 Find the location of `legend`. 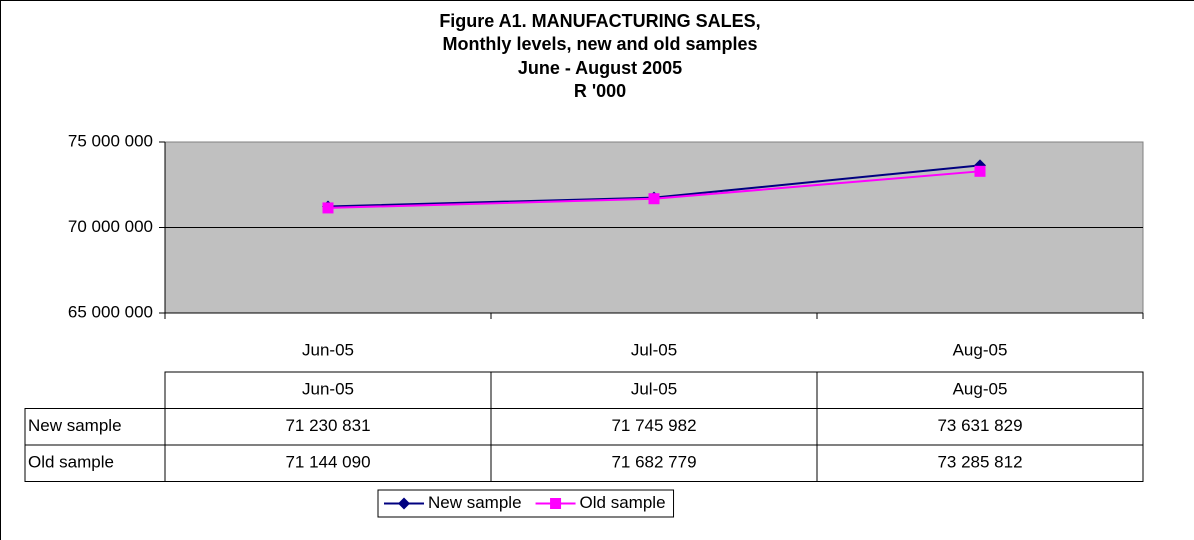

legend is located at coordinates (526, 503).